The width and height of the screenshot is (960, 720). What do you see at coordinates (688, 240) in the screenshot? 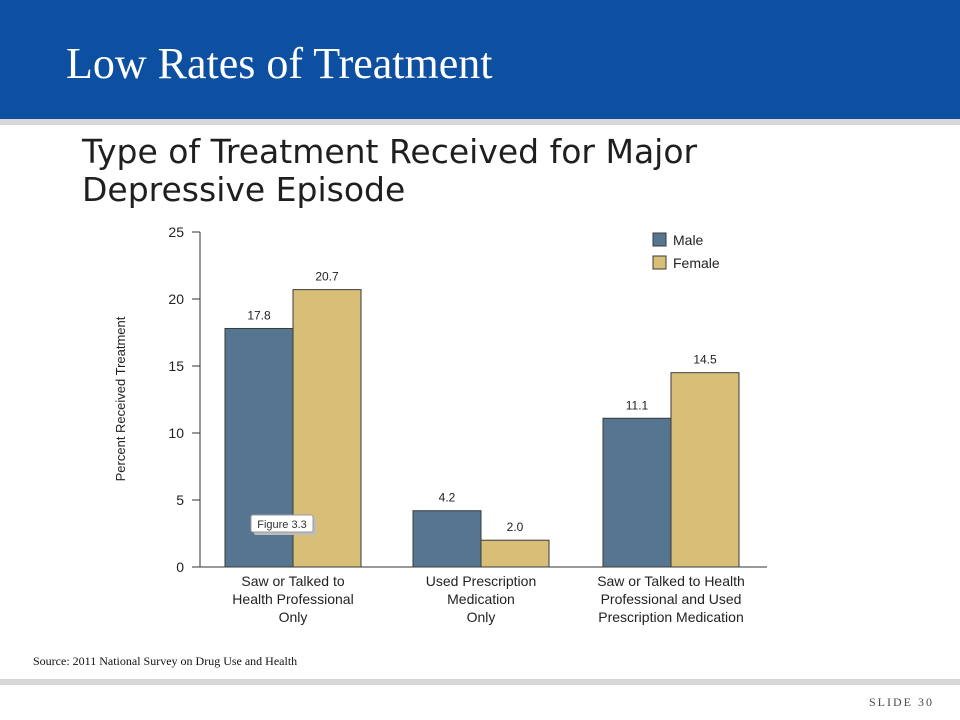
I see `legend-label-male: Male` at bounding box center [688, 240].